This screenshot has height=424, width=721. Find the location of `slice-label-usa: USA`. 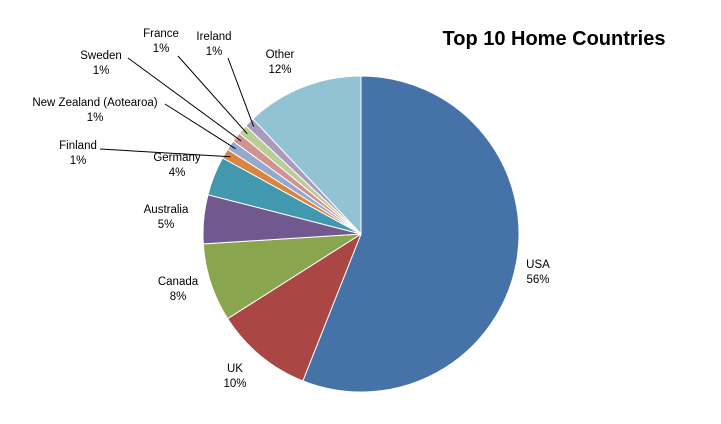

slice-label-usa: USA is located at coordinates (538, 265).